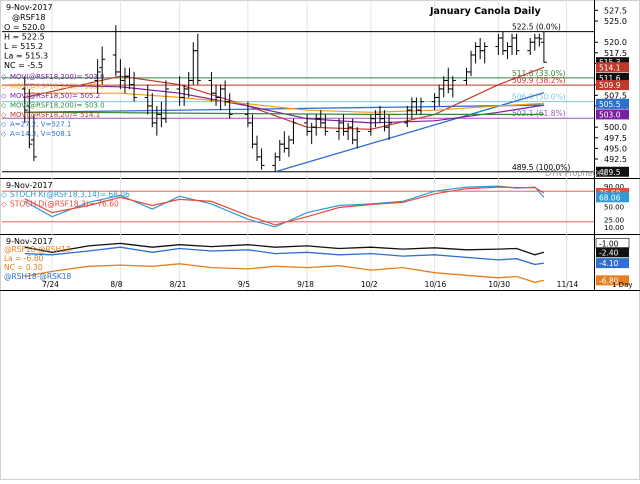 The width and height of the screenshot is (640, 484). I want to click on price-y-tick-label: 525.0, so click(615, 21).